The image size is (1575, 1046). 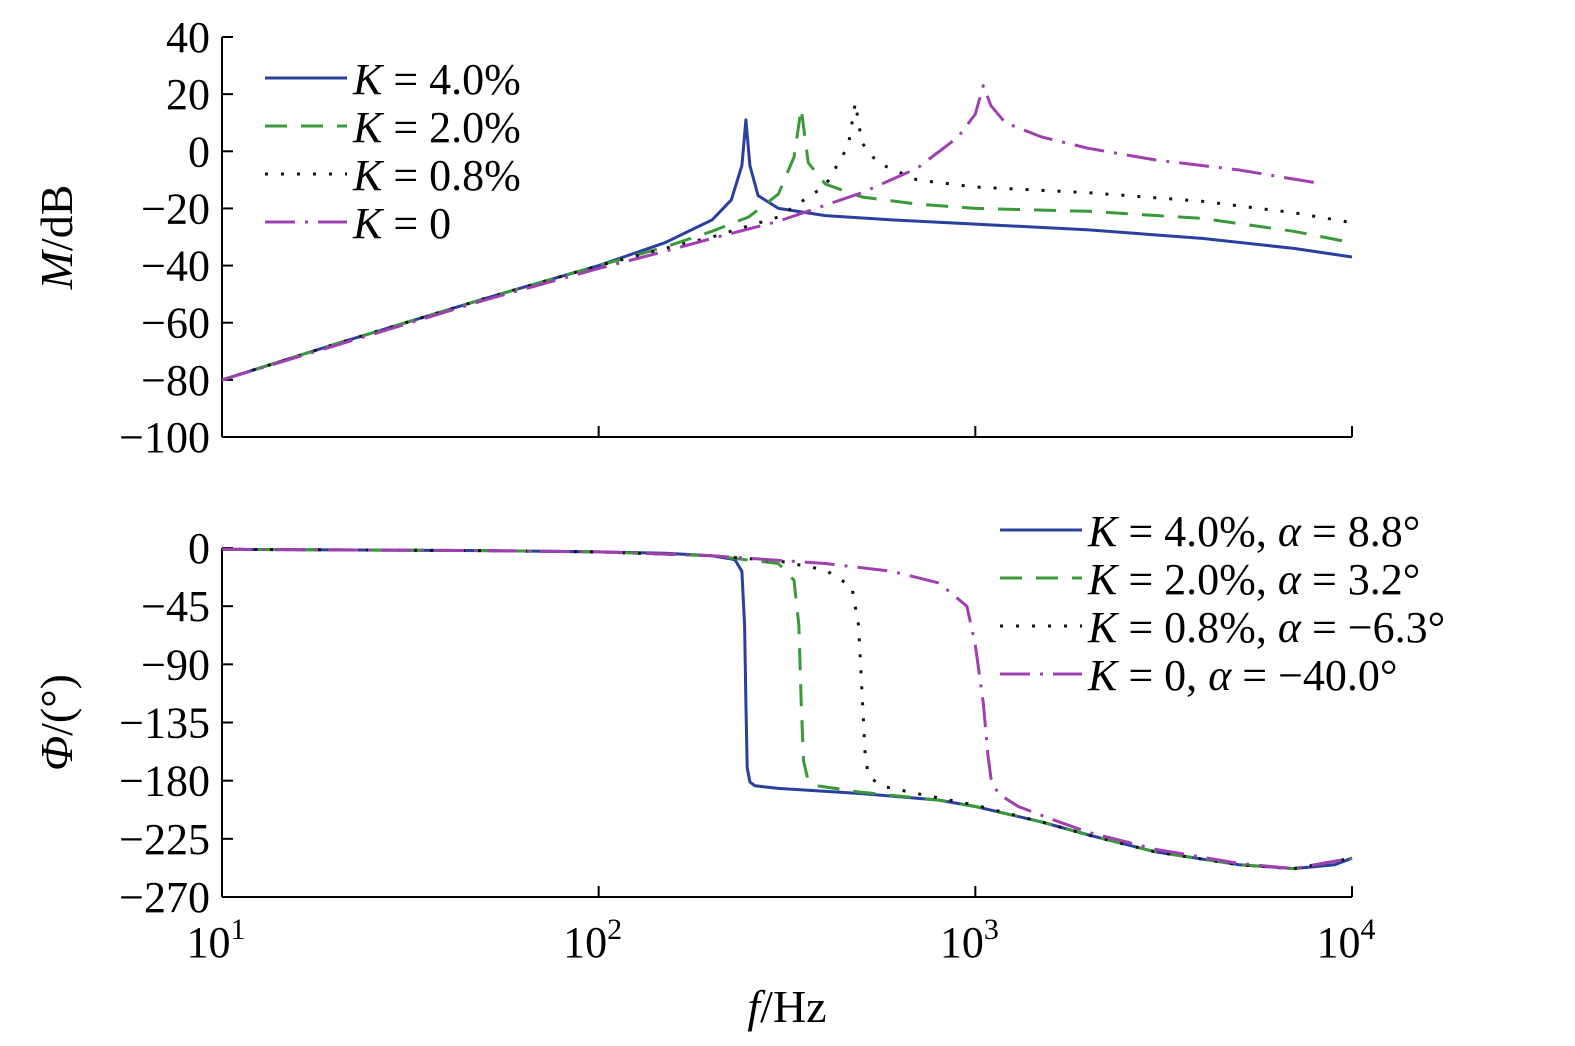 I want to click on phase-y-tick-label: −225, so click(x=164, y=839).